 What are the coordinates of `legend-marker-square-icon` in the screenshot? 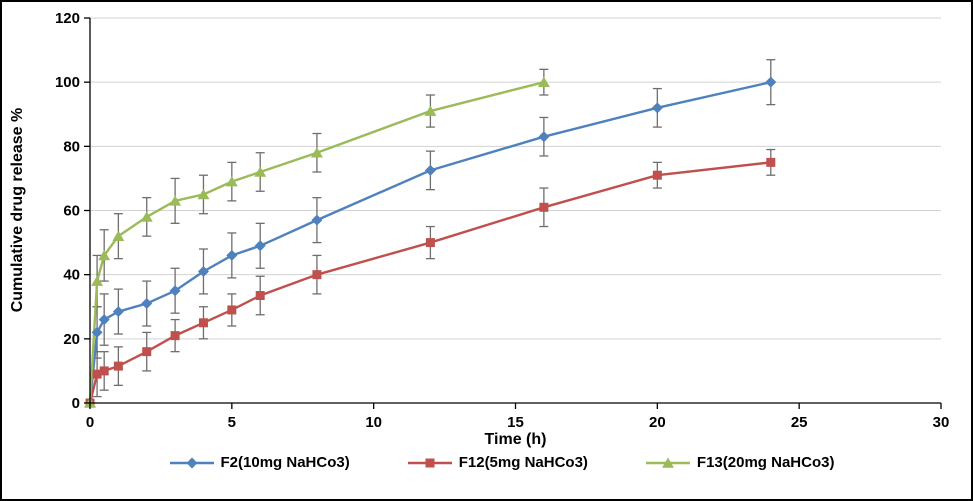 It's located at (429, 462).